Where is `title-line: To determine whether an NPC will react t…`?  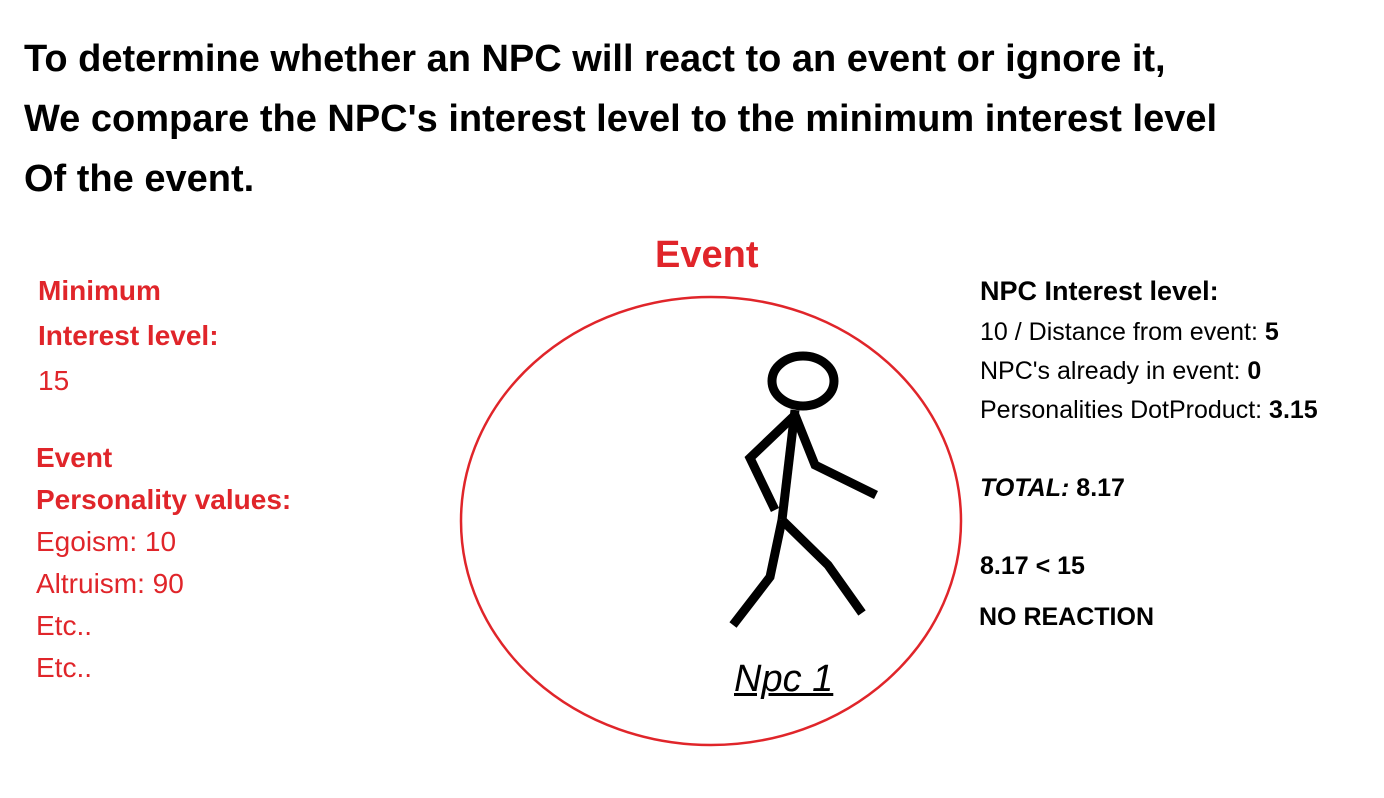
title-line: To determine whether an NPC will react t… is located at coordinates (595, 59).